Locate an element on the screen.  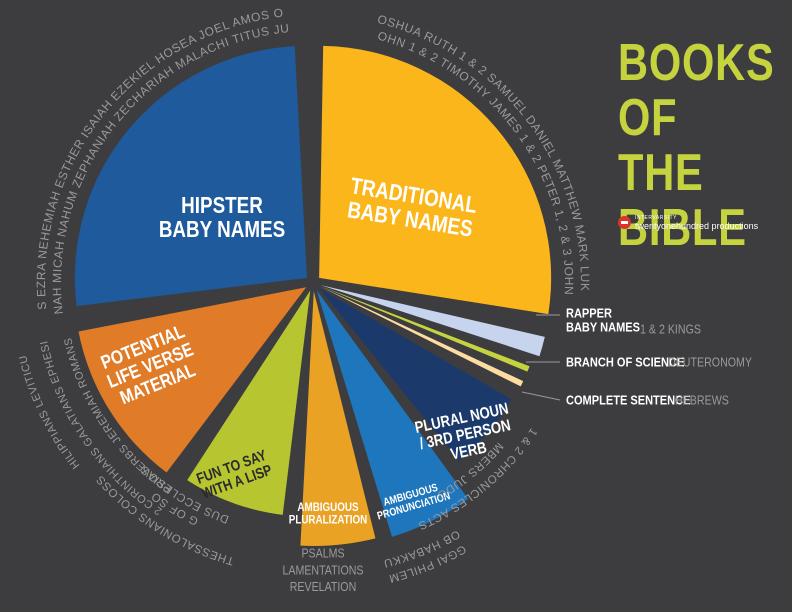
chart-title: BOOKS OF THE BIBLE is located at coordinates (696, 145).